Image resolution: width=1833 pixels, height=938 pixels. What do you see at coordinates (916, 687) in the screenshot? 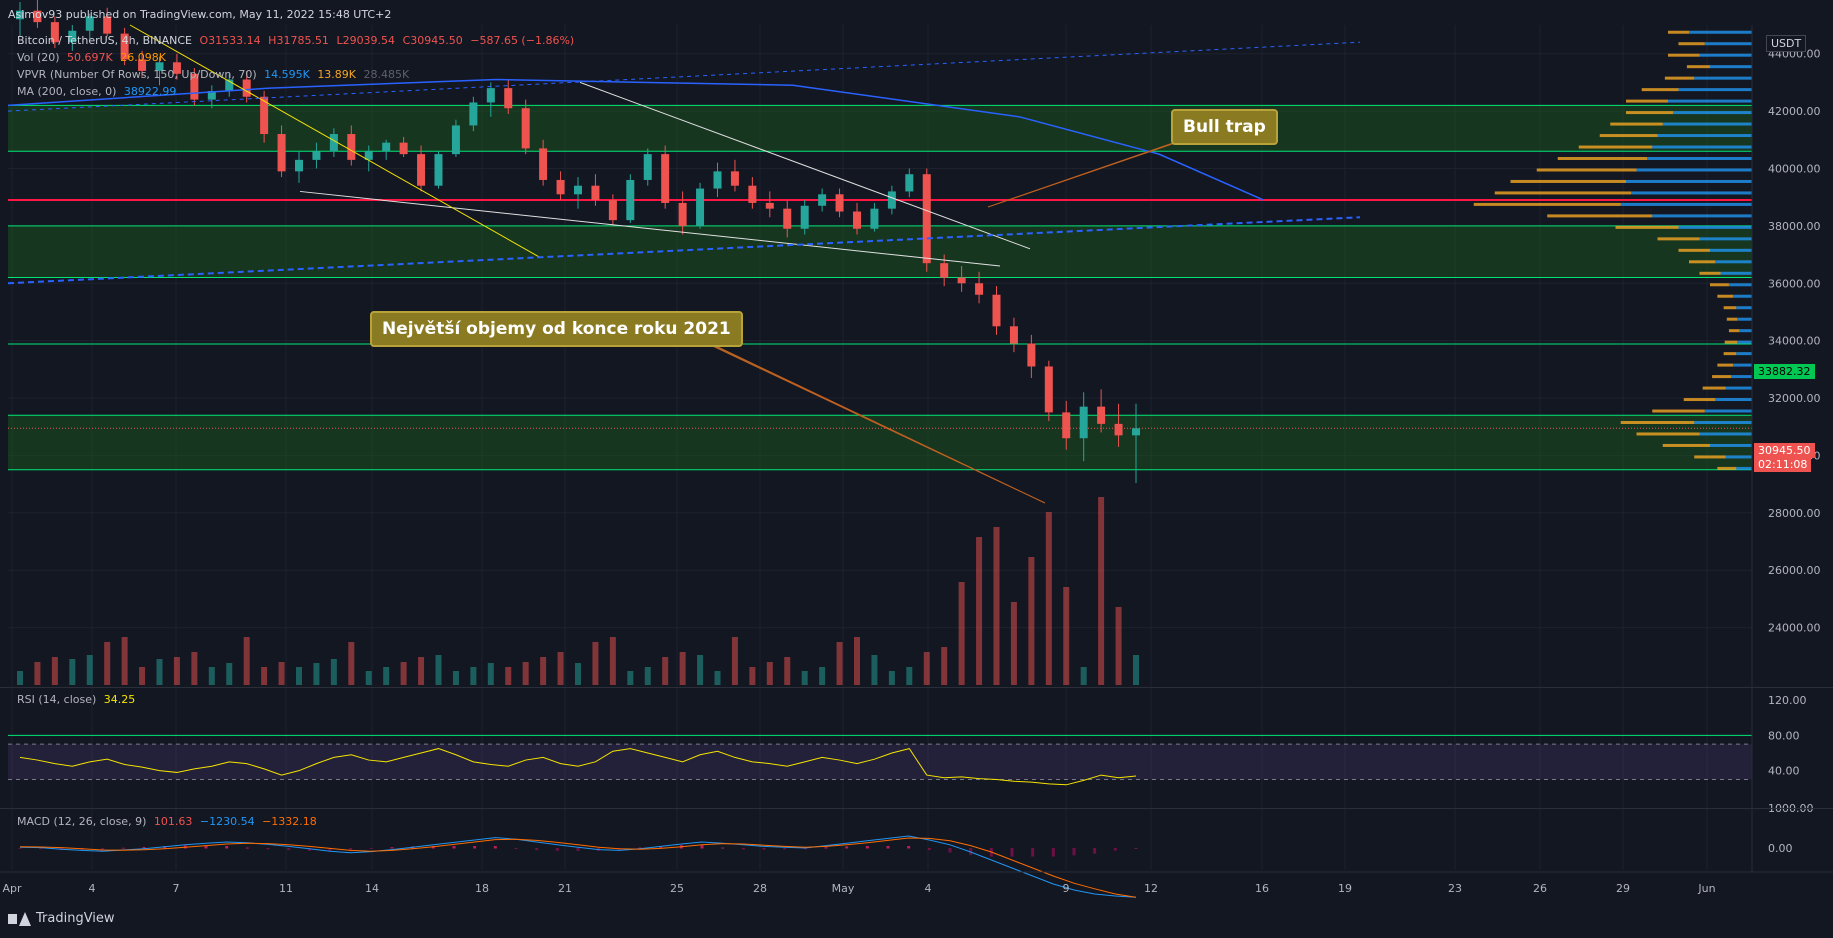
I see `pane-separator-rsi` at bounding box center [916, 687].